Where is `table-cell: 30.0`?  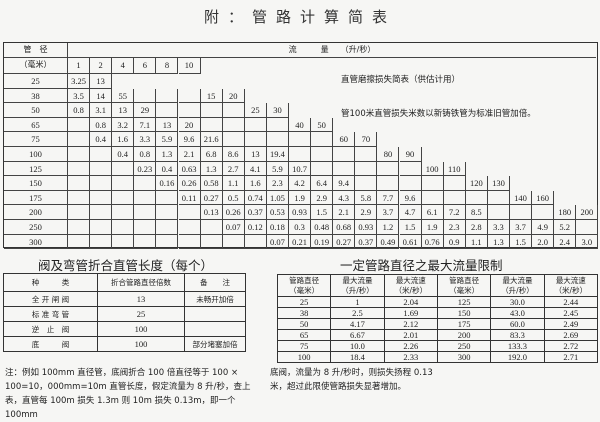 table-cell: 30.0 is located at coordinates (517, 302).